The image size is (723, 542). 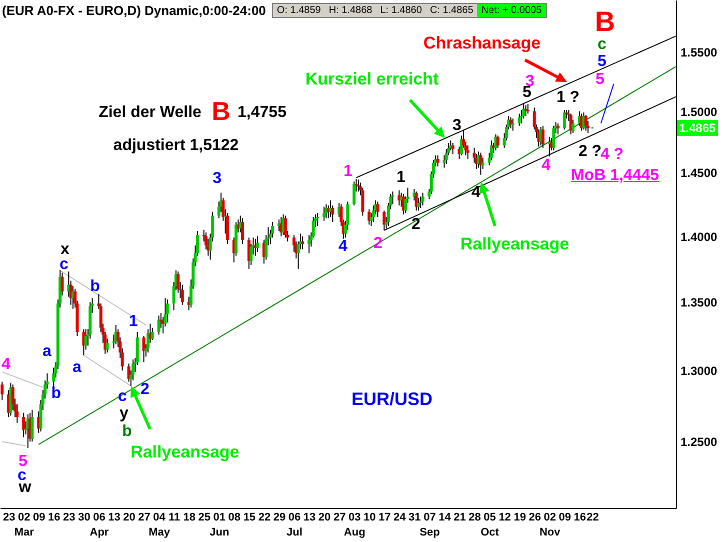 What do you see at coordinates (369, 518) in the screenshot?
I see `x-tick-label: 10` at bounding box center [369, 518].